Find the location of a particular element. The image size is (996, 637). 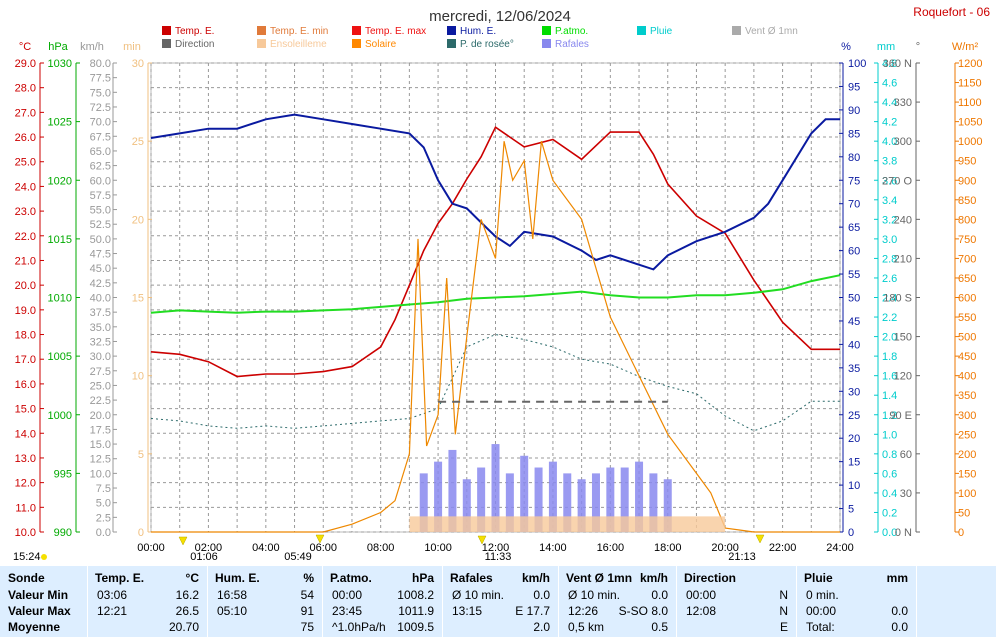

time-tick-label: 08:00 is located at coordinates (381, 548).